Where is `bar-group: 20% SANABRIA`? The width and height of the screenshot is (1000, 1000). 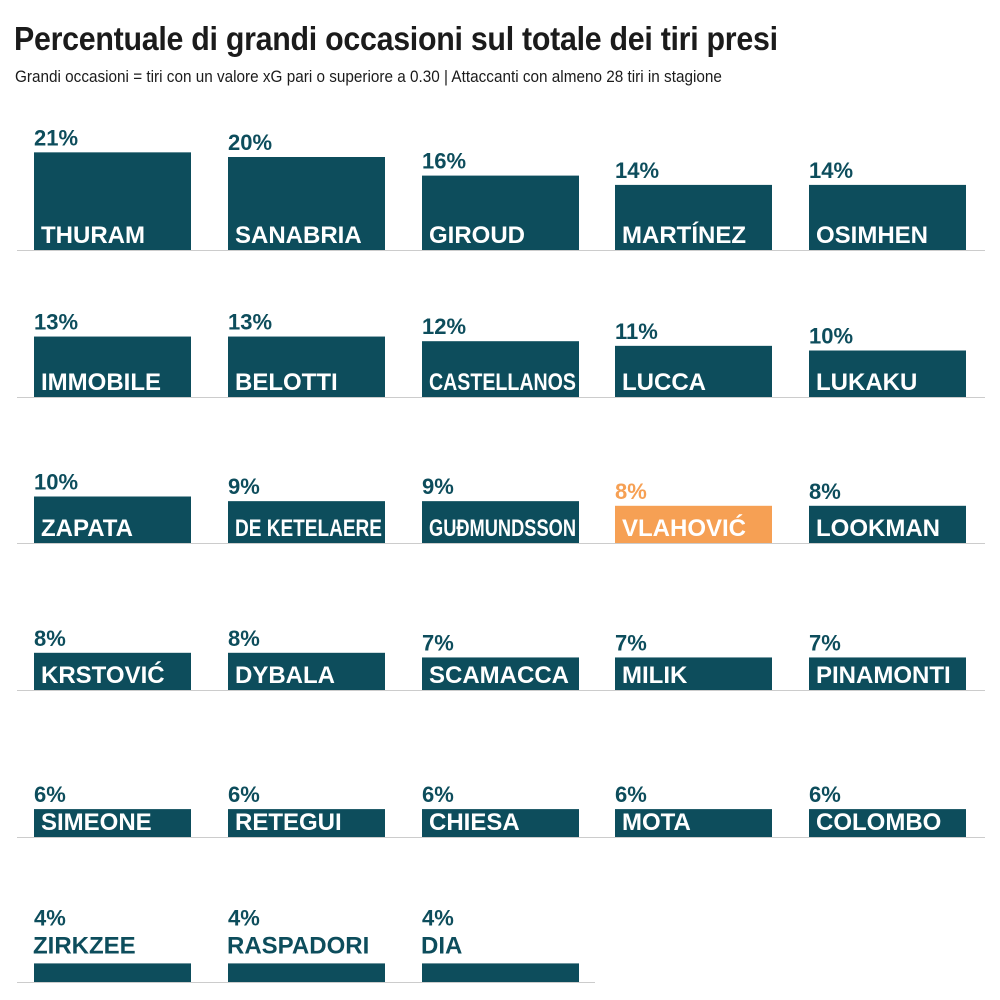 bar-group: 20% SANABRIA is located at coordinates (306, 190).